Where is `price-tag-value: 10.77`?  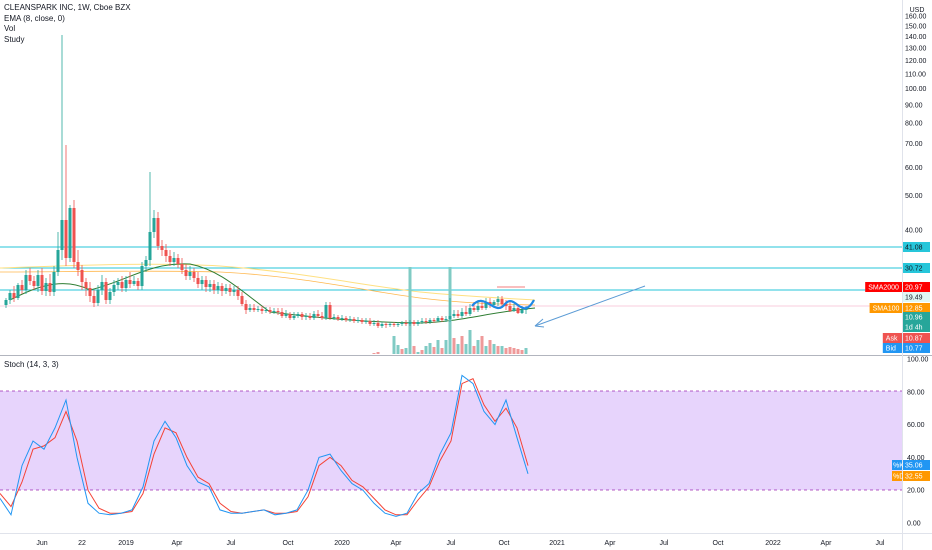 price-tag-value: 10.77 is located at coordinates (914, 349).